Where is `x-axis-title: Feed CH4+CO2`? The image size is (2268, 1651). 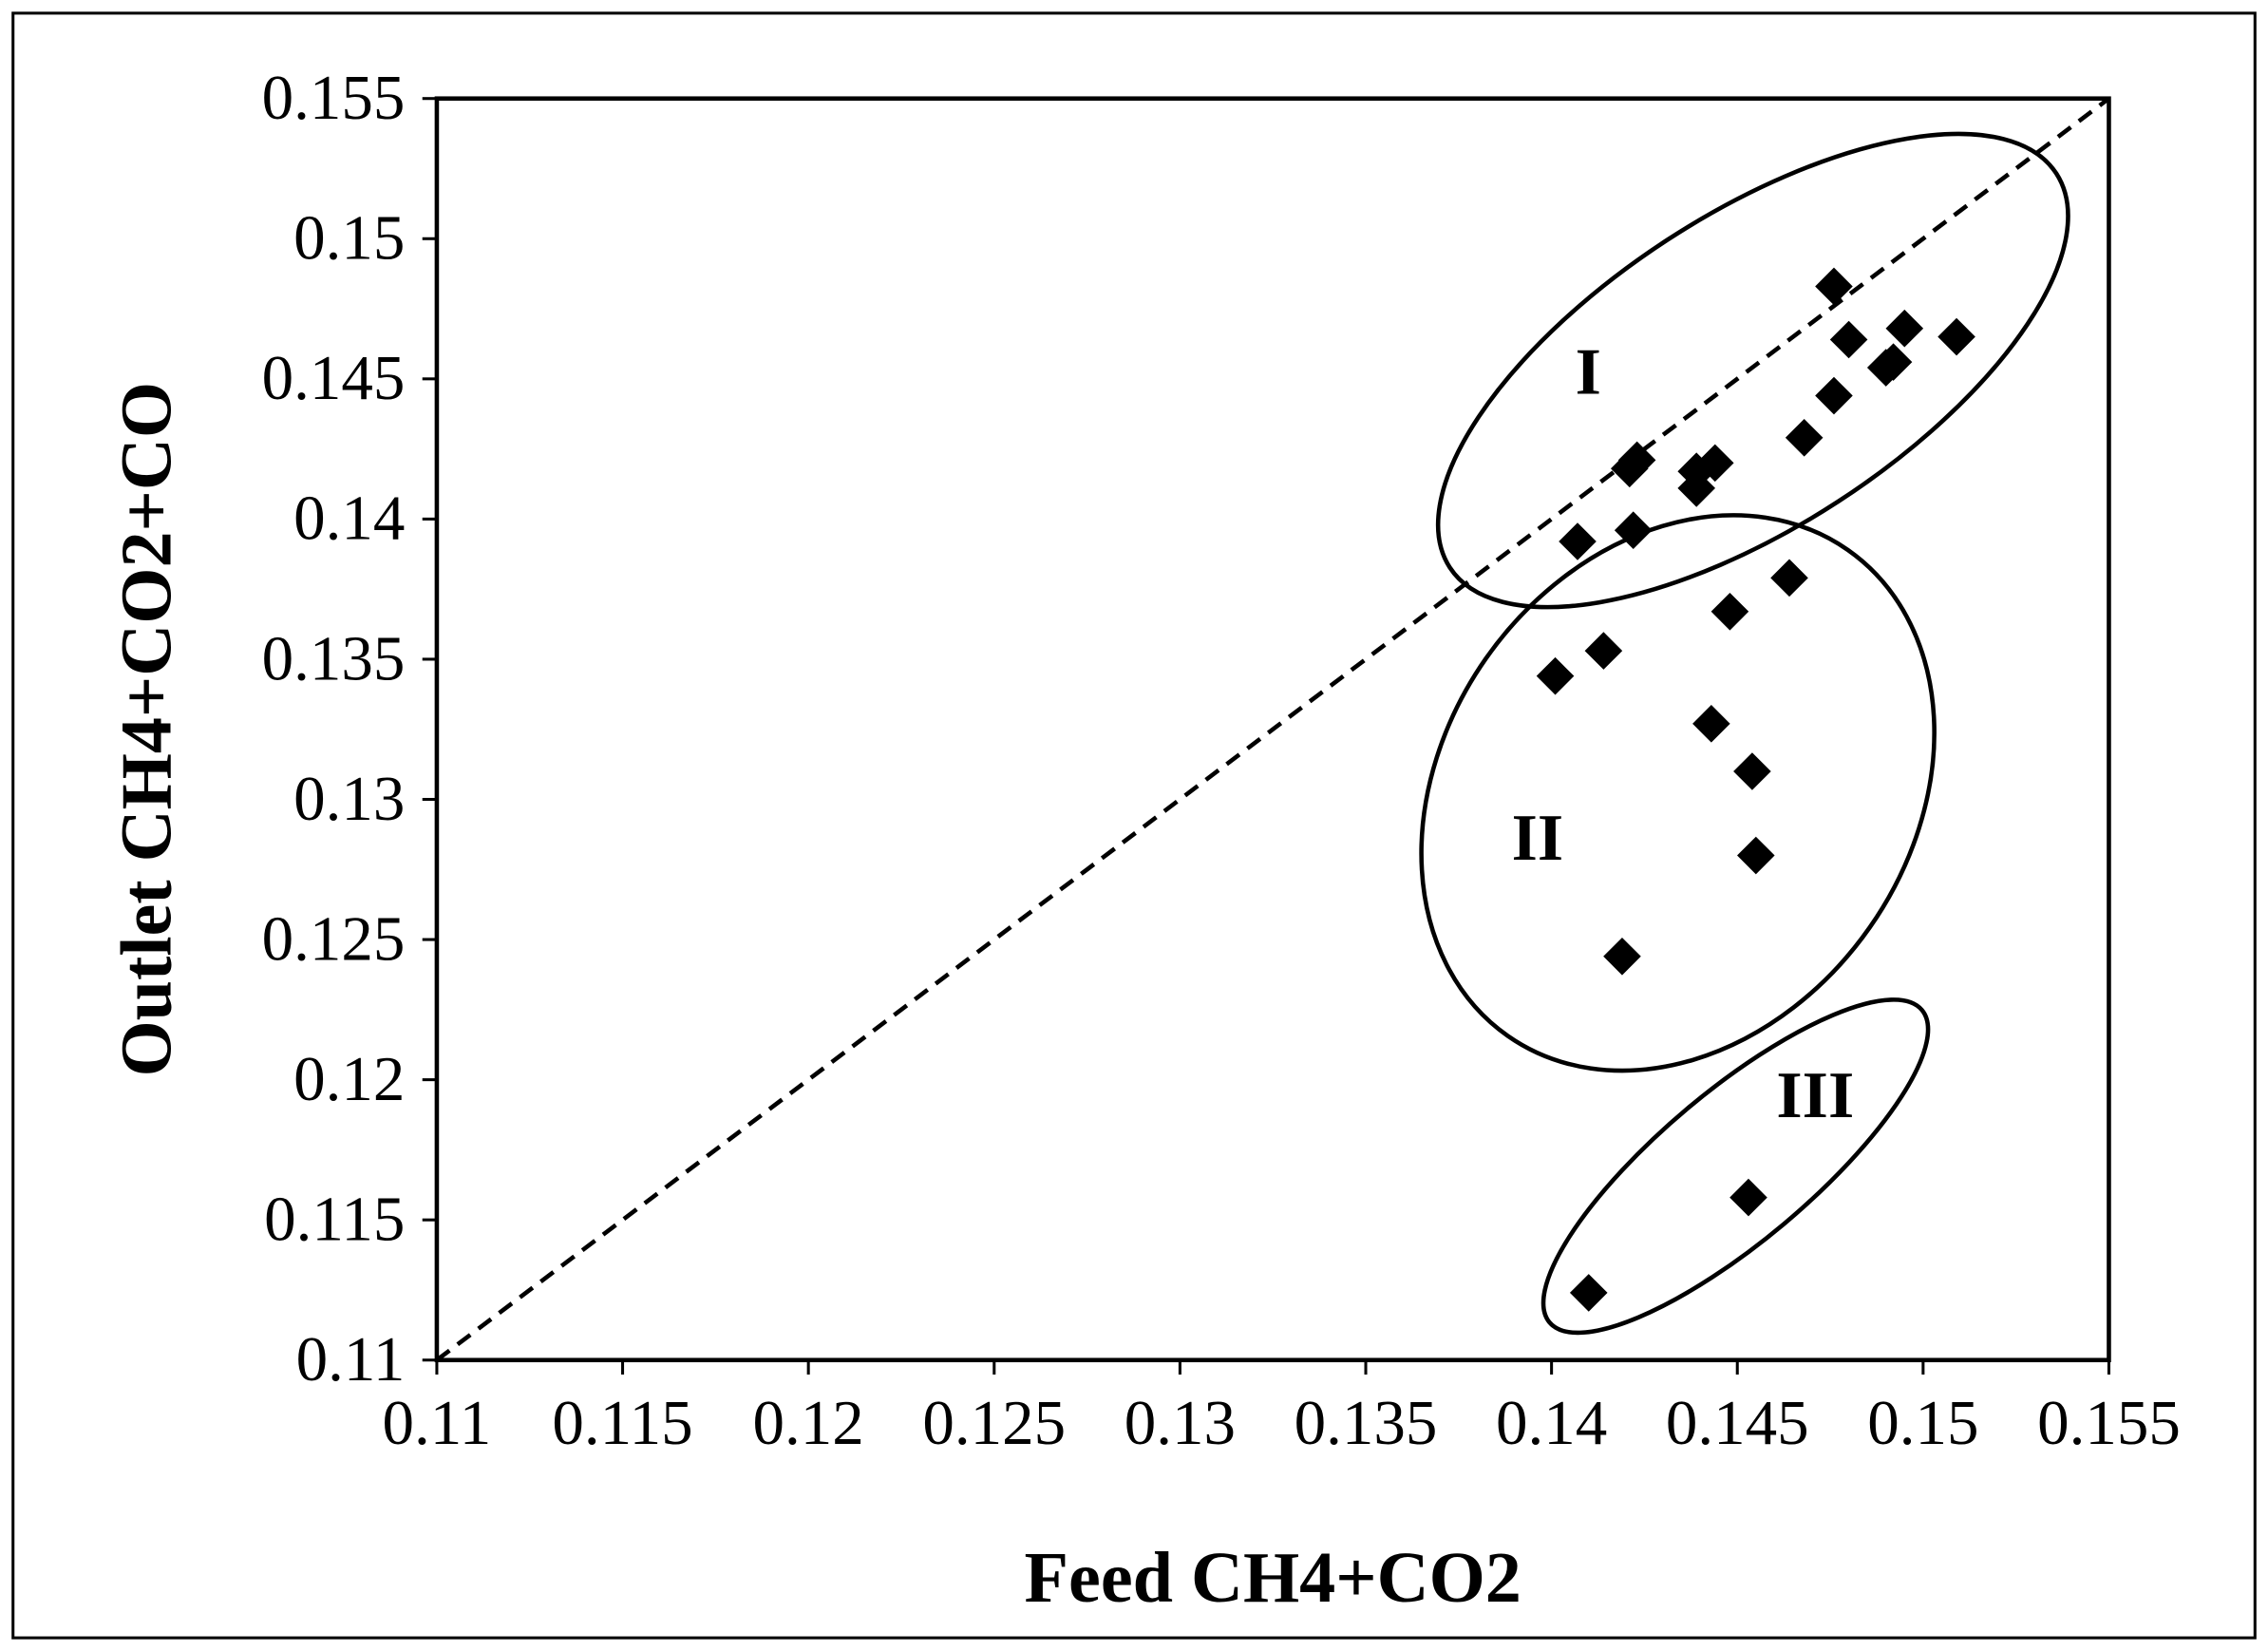
x-axis-title: Feed CH4+CO2 is located at coordinates (1273, 1578).